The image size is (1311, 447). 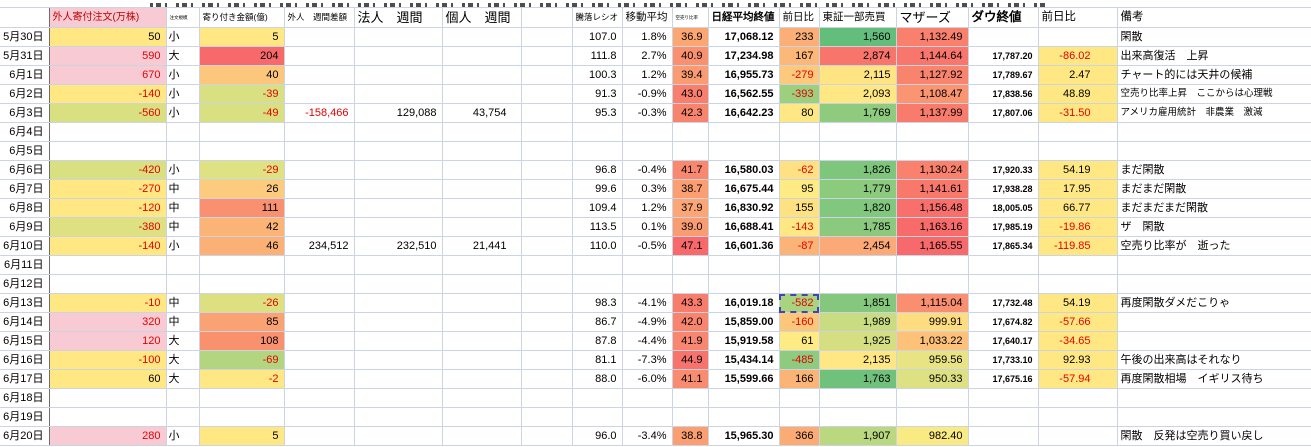 What do you see at coordinates (690, 113) in the screenshot?
I see `cell-rsi: 42.3` at bounding box center [690, 113].